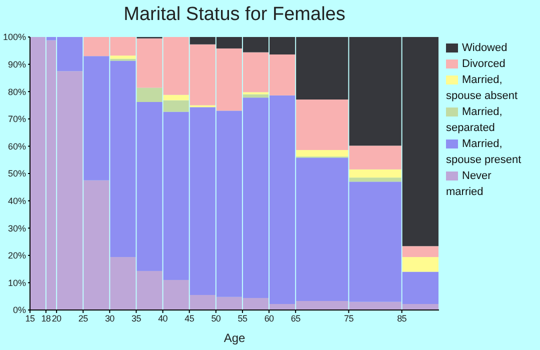 Image resolution: width=540 pixels, height=350 pixels. What do you see at coordinates (402, 318) in the screenshot?
I see `x-tick-label: 85` at bounding box center [402, 318].